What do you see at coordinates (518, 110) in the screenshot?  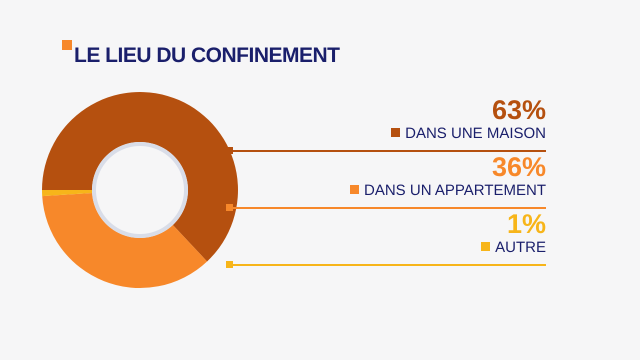 I see `data-label: 63%` at bounding box center [518, 110].